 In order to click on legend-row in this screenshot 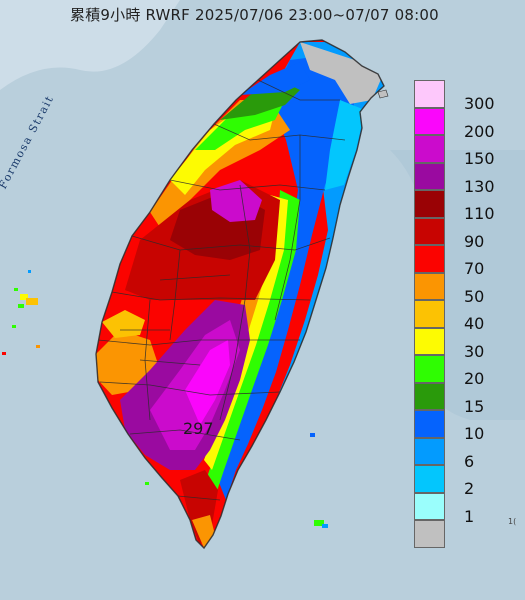, I will do `click(464, 534)`.